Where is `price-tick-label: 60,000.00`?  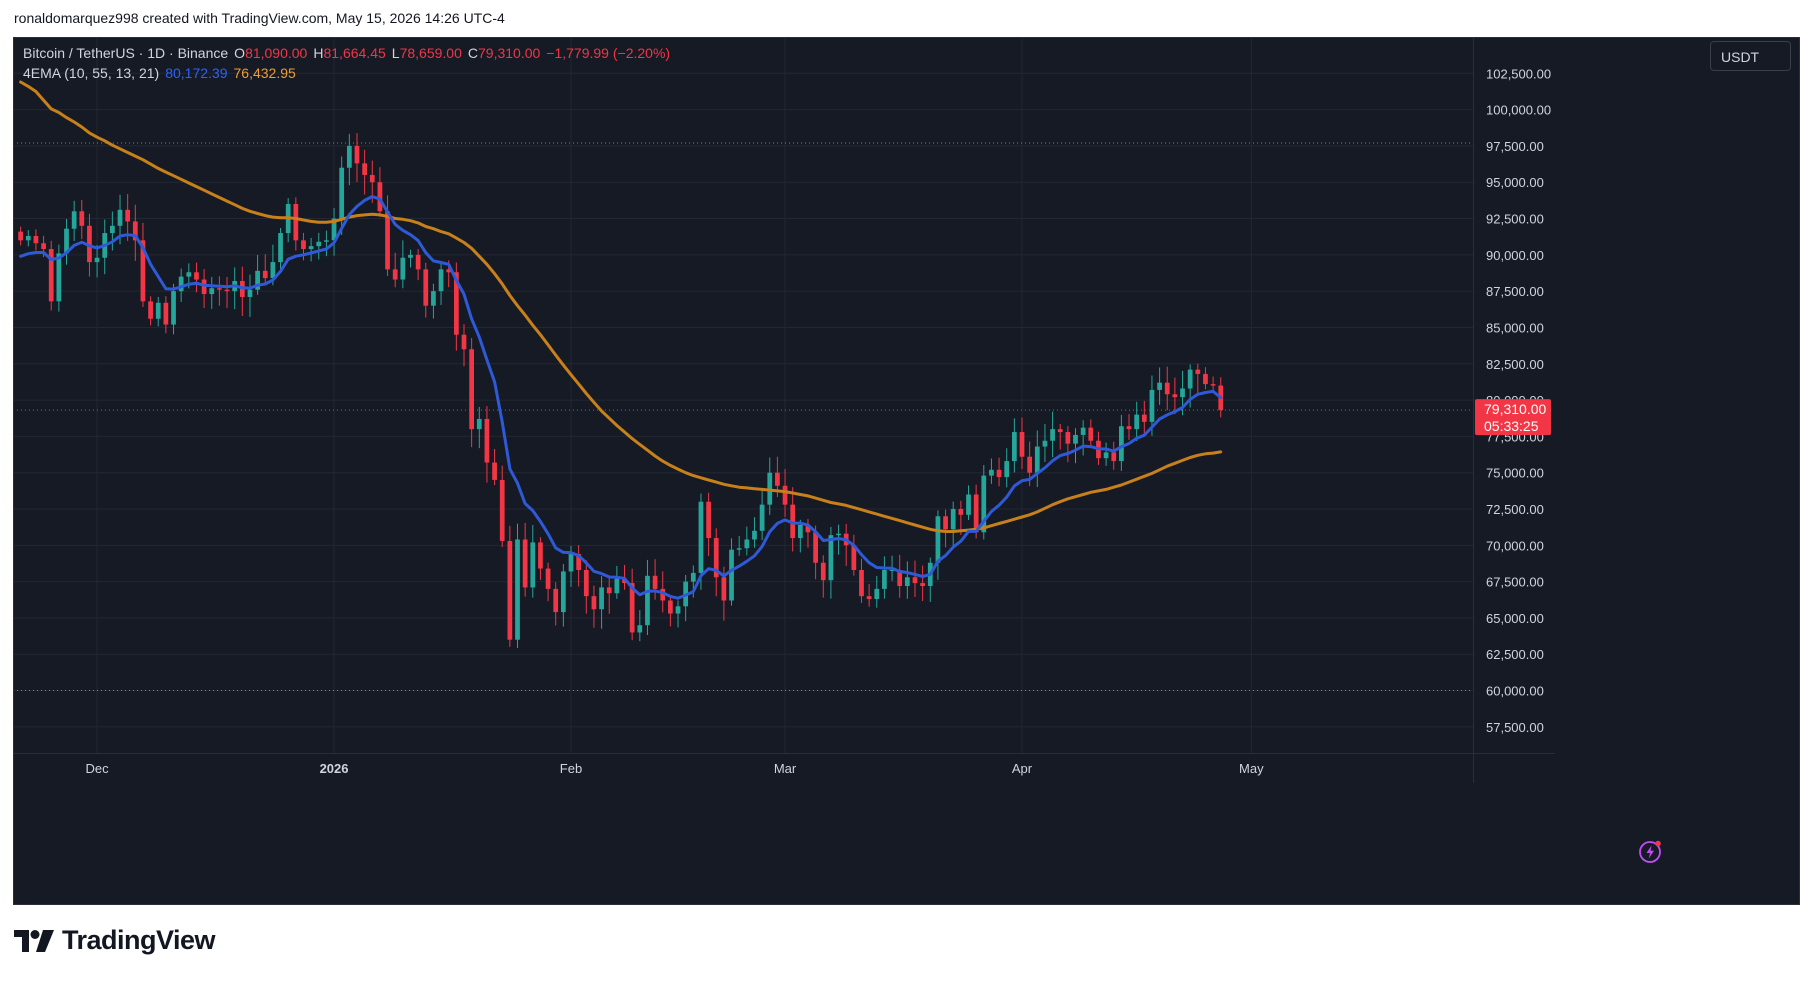 price-tick-label: 60,000.00 is located at coordinates (1515, 691).